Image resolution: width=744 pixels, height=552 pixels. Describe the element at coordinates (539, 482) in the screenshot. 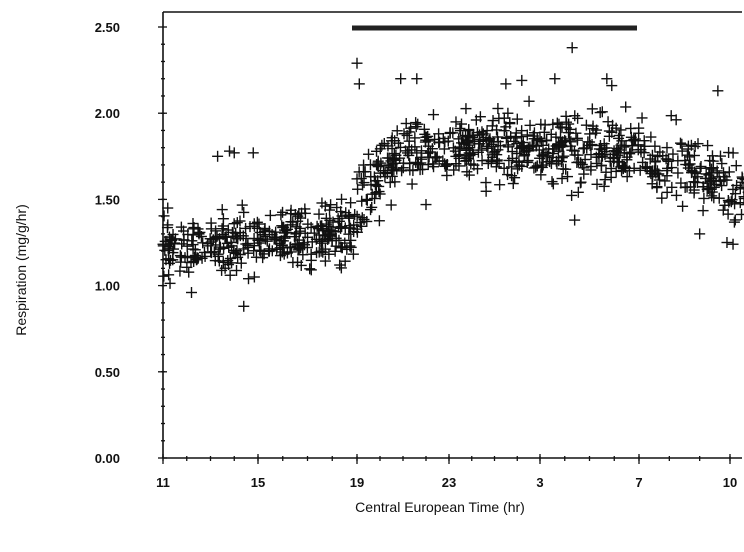

I see `x-tick-label: 3` at that location.